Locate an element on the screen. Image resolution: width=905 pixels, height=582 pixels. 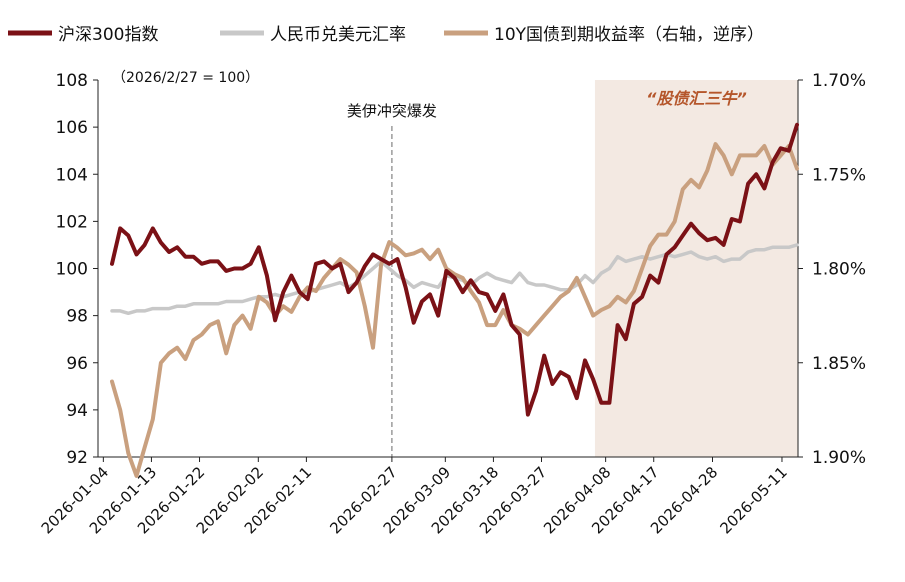
left-tick-label: 102 is located at coordinates (72, 222).